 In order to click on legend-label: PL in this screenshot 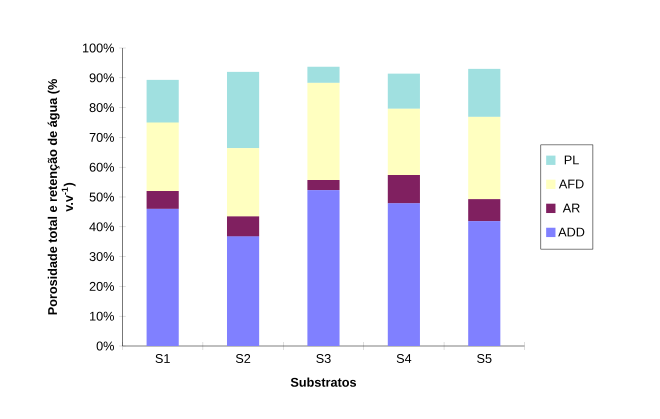, I will do `click(571, 160)`.